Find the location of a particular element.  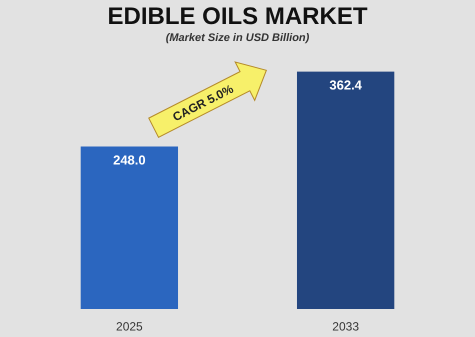

data-label: 362.4 is located at coordinates (346, 85).